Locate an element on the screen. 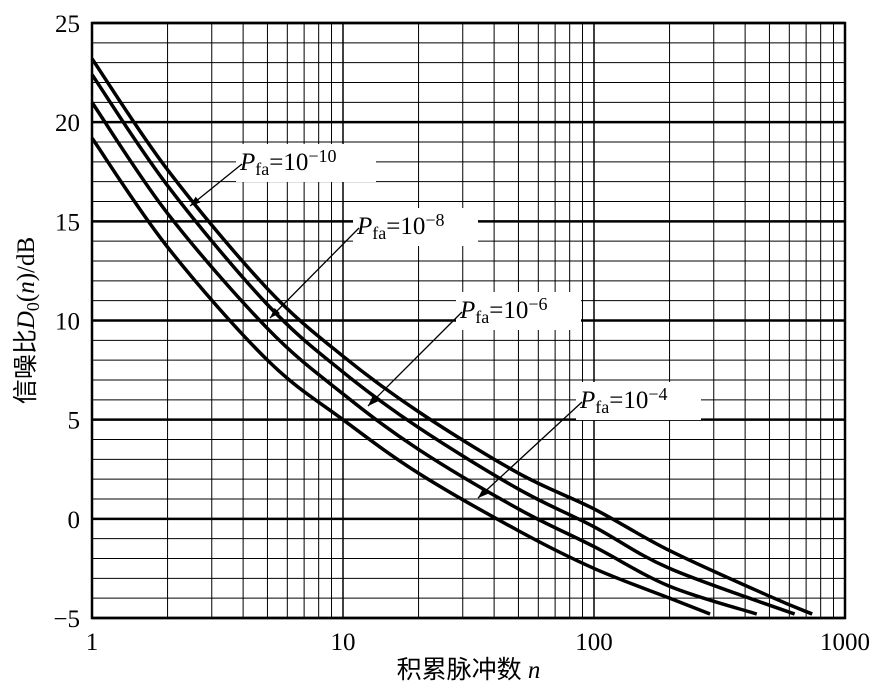 This screenshot has width=880, height=700. series-label-part: −6 is located at coordinates (537, 304).